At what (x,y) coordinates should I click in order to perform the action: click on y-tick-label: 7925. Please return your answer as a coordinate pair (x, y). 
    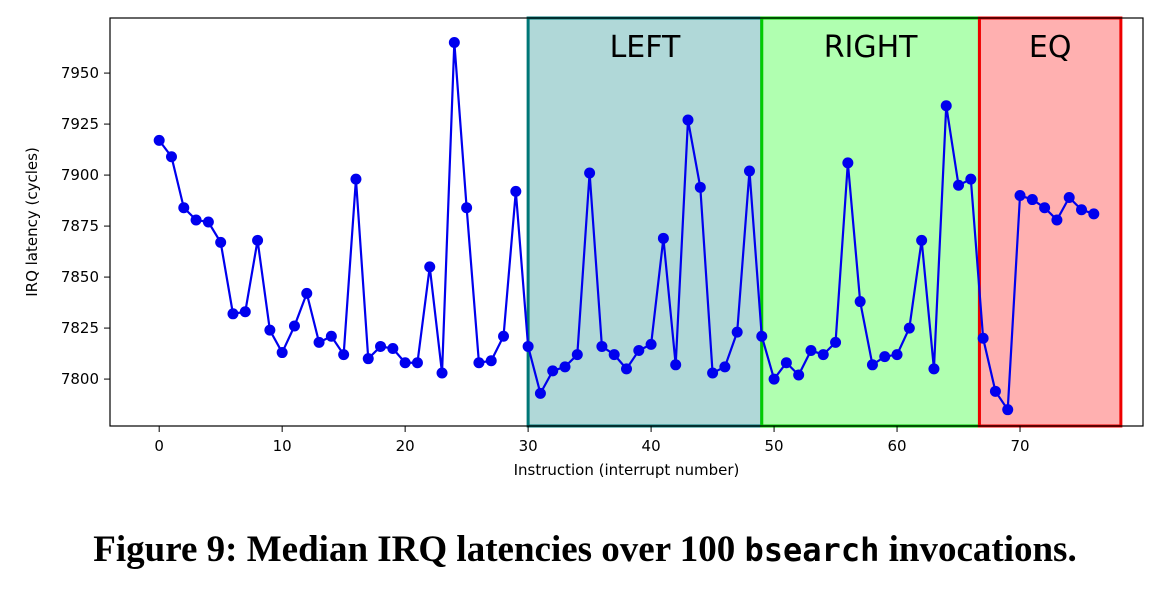
    Looking at the image, I should click on (80, 124).